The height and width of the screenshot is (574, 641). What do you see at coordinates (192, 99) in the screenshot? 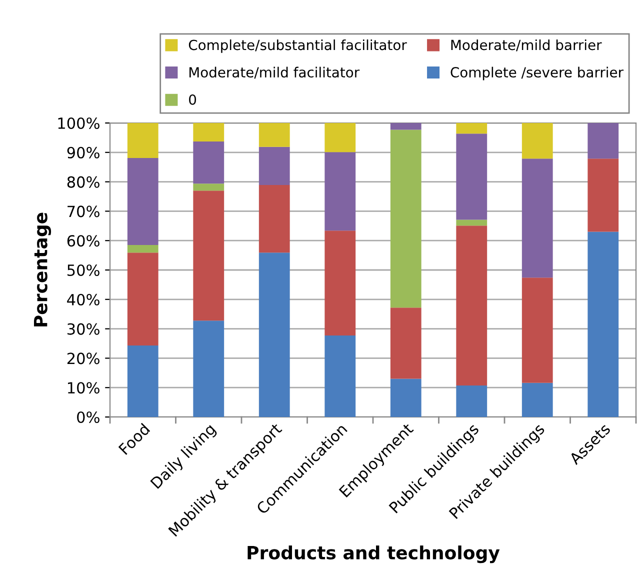
I see `legend-label: 0` at bounding box center [192, 99].